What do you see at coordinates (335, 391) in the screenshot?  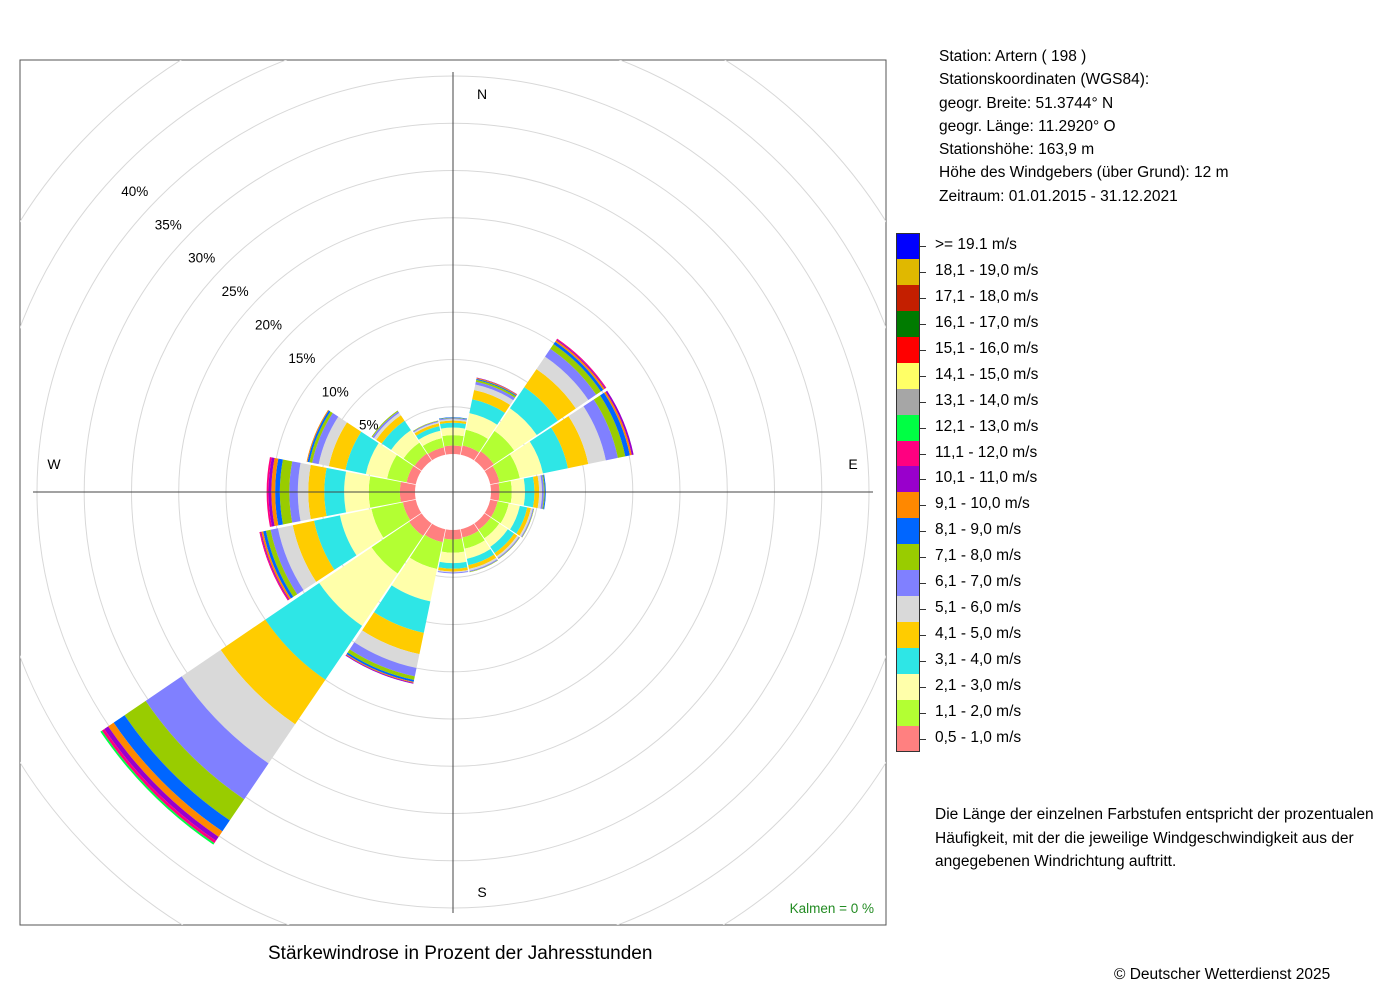 I see `ring-label: 10%` at bounding box center [335, 391].